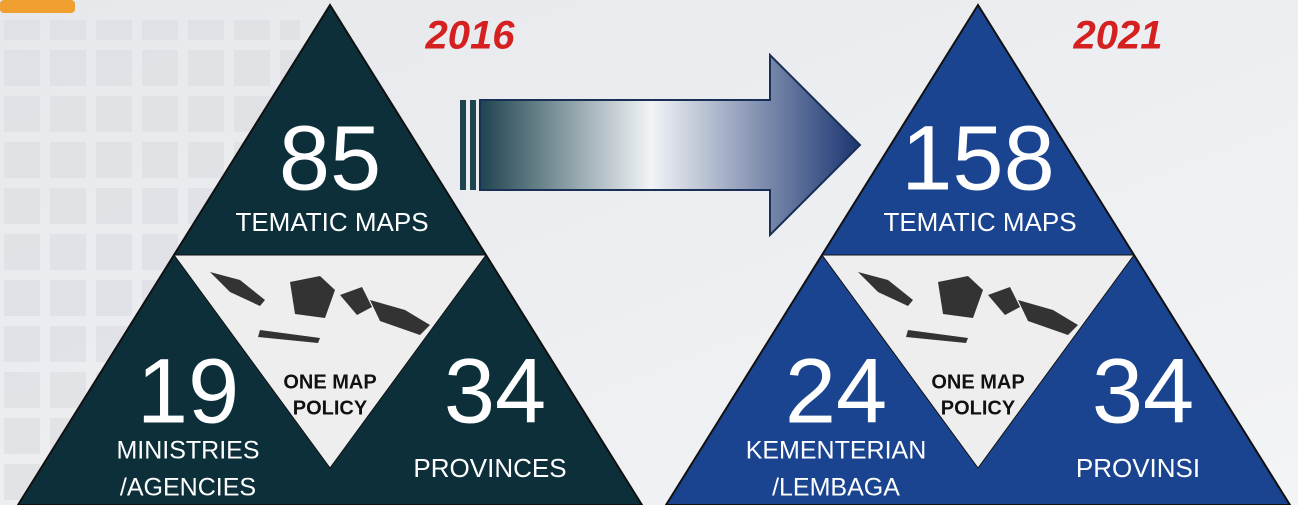  Describe the element at coordinates (1118, 36) in the screenshot. I see `year: 2021` at that location.